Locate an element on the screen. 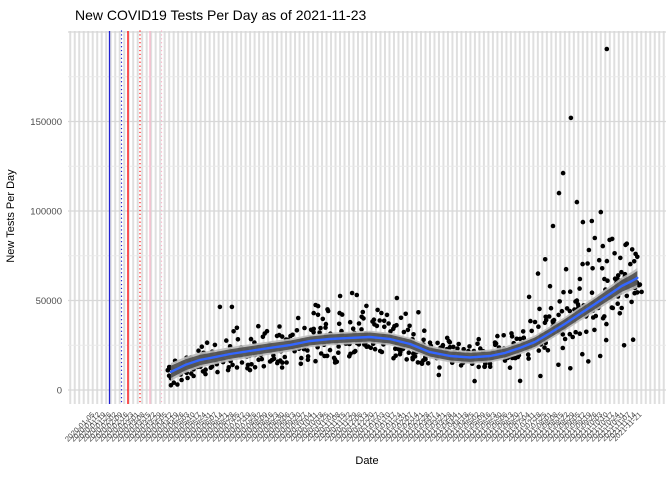 Image resolution: width=672 pixels, height=480 pixels. y-axis-tick-labels: 0 50000 100000 150000 is located at coordinates (46, 257).